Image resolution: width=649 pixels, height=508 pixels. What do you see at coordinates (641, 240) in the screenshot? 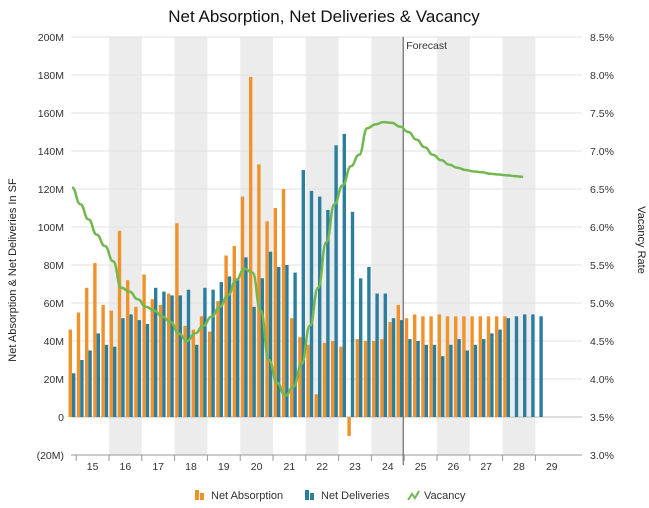
I see `right-axis-title: Vacancy Rate` at bounding box center [641, 240].